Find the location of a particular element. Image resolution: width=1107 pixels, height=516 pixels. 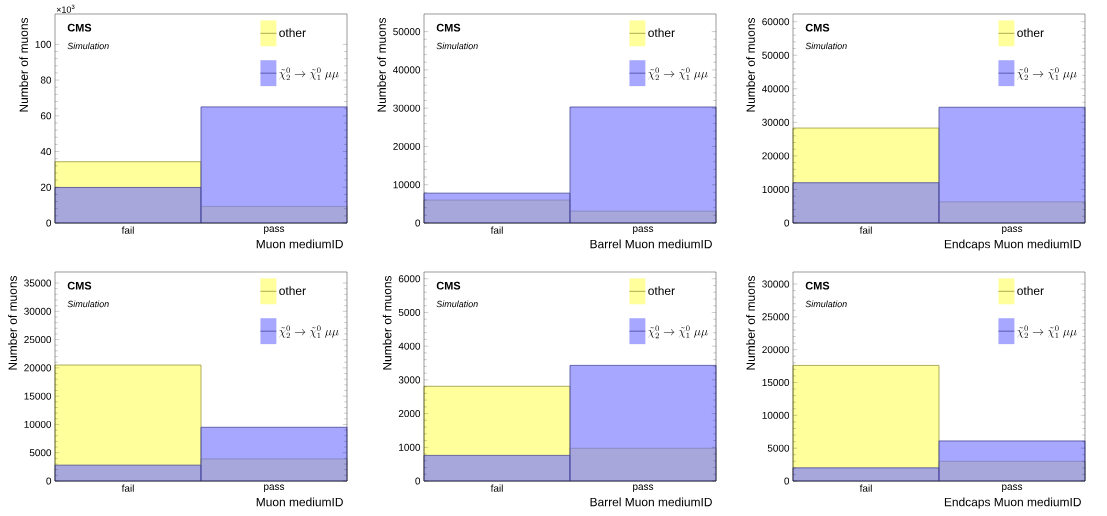

y-tick-label: 4000 is located at coordinates (409, 346).